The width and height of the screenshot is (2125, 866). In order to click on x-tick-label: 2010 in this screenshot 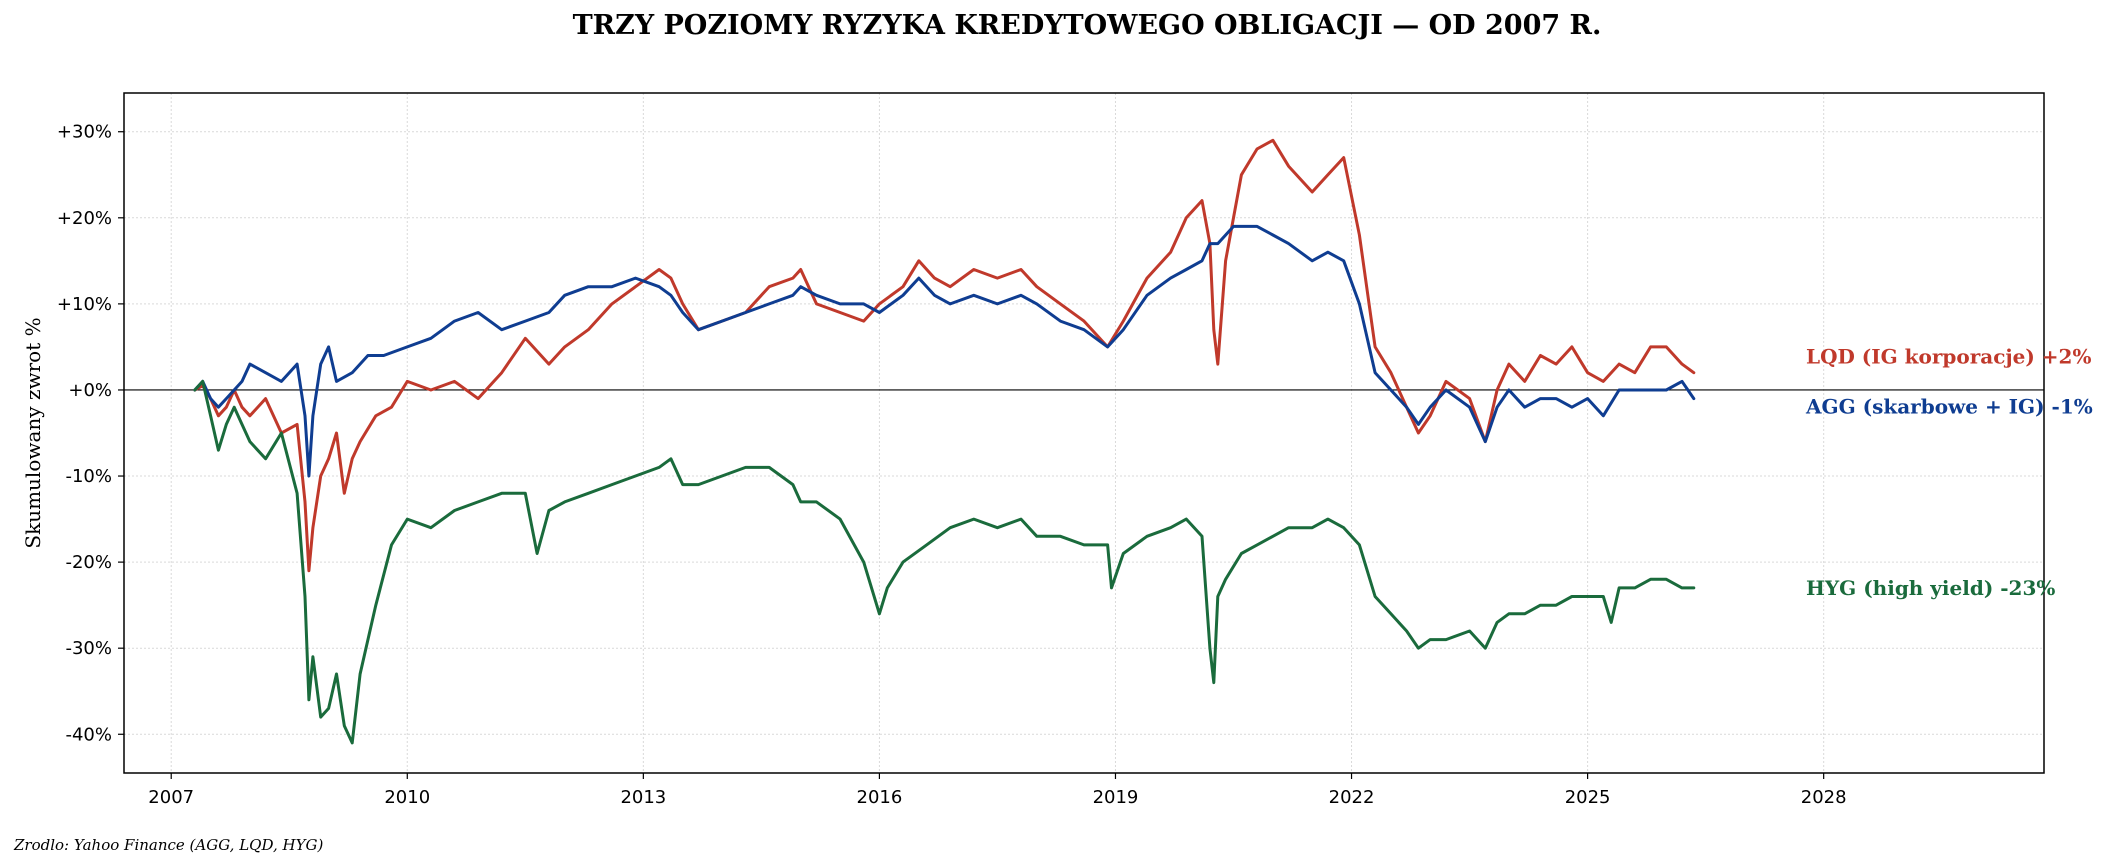, I will do `click(407, 797)`.